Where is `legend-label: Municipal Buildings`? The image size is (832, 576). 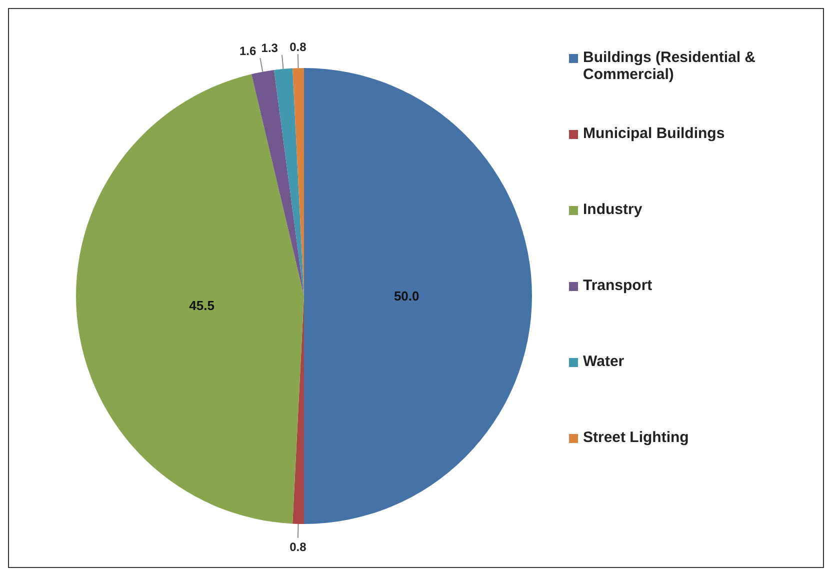
legend-label: Municipal Buildings is located at coordinates (654, 133).